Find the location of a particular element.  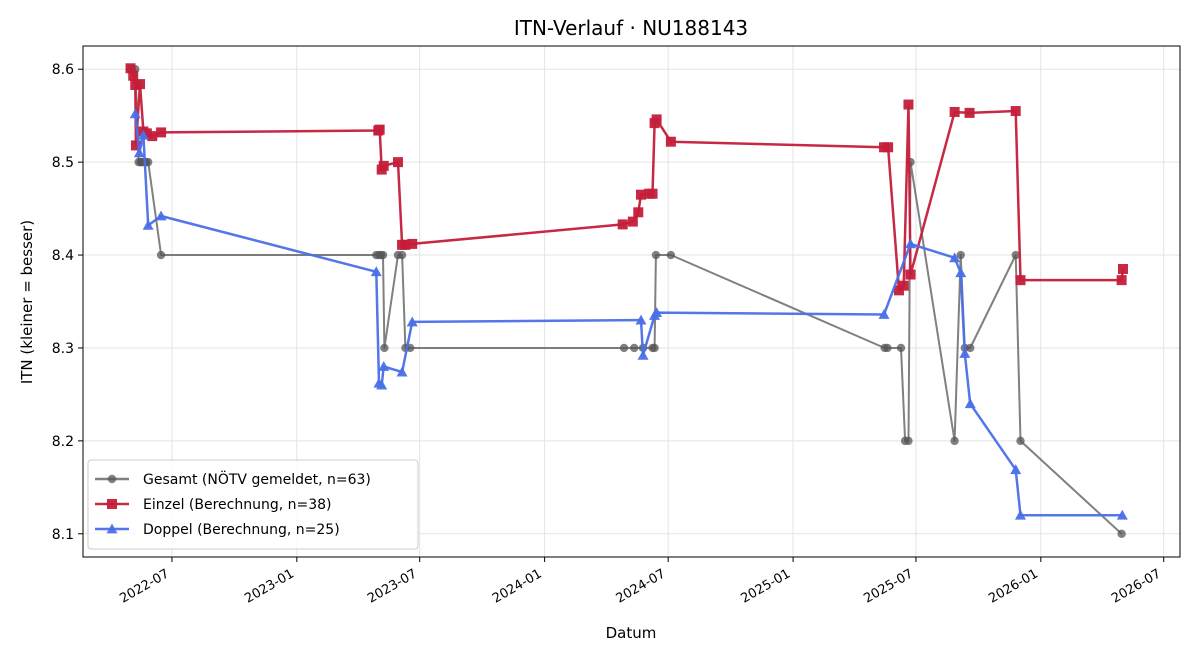

y-tick-label: 8.2 is located at coordinates (63, 442).